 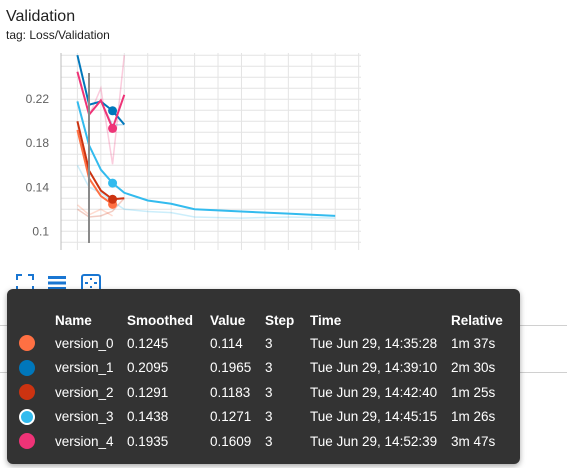 I want to click on tooltip-smoothed-cell: 0.1291, so click(x=148, y=392).